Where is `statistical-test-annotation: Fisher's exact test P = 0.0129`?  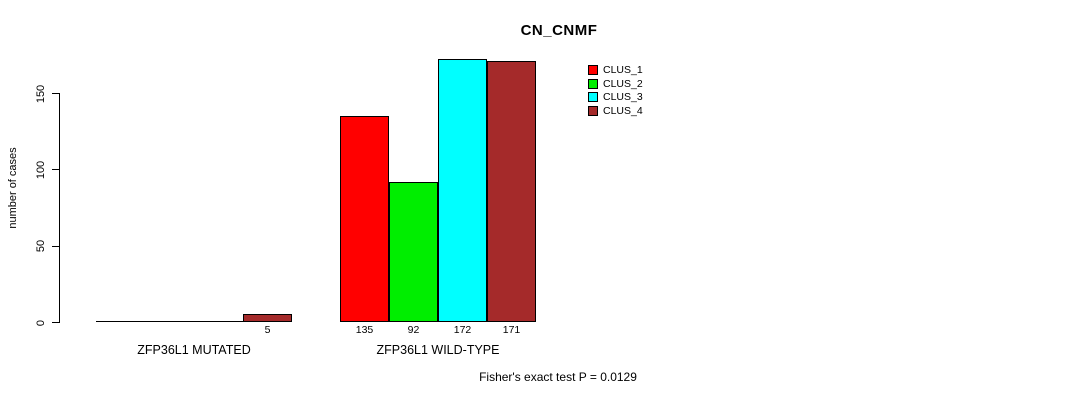 statistical-test-annotation: Fisher's exact test P = 0.0129 is located at coordinates (558, 377).